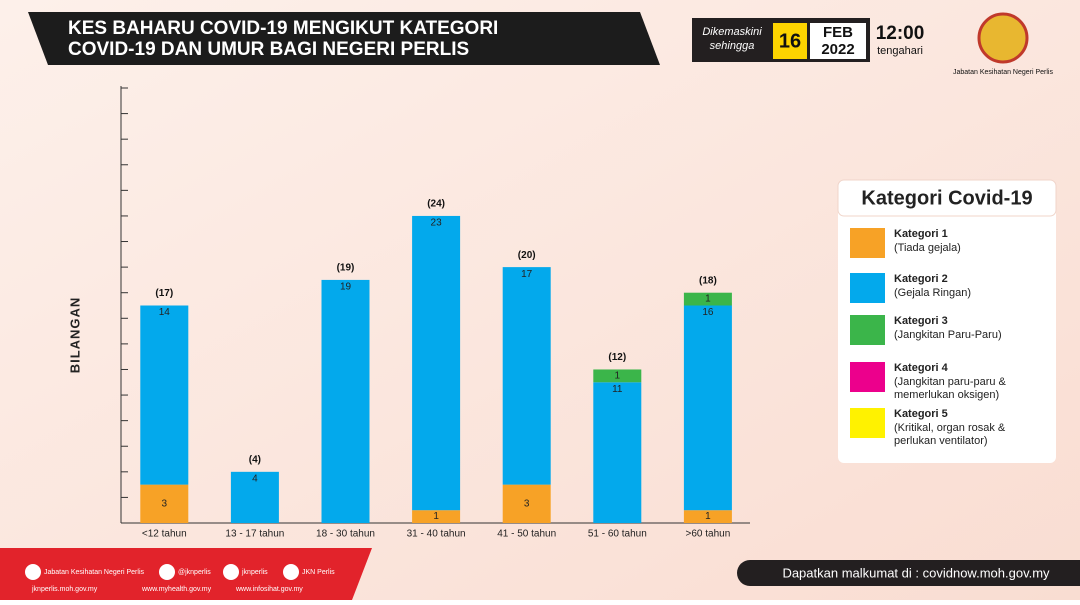 Image resolution: width=1080 pixels, height=605 pixels. I want to click on x-tick-label: 31 - 40 tahun, so click(436, 534).